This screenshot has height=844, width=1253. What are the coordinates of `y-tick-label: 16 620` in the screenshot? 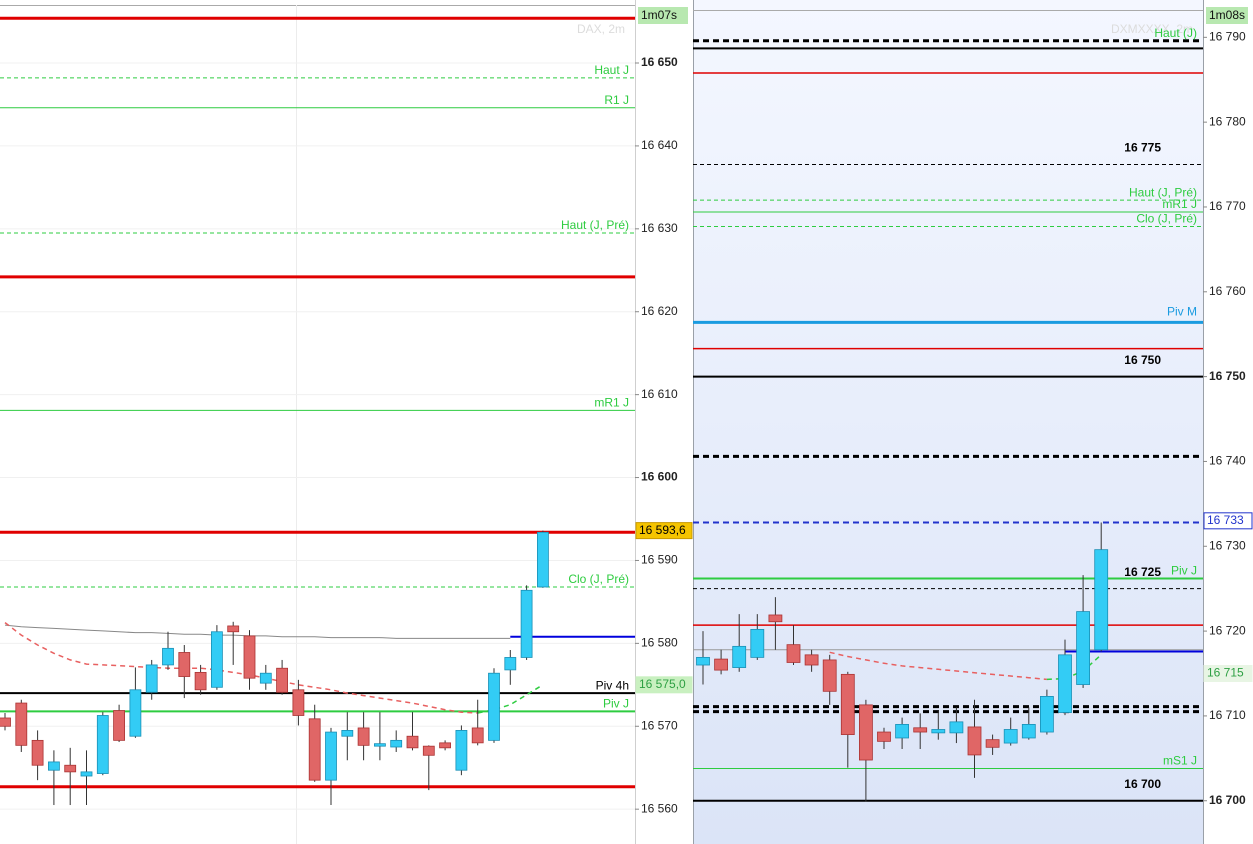 It's located at (659, 311).